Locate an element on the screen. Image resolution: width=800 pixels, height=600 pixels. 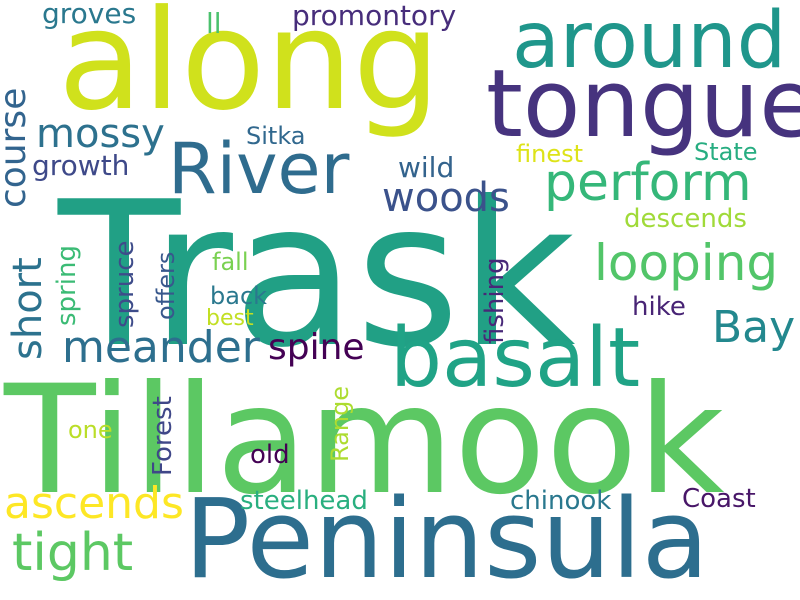
word-chinook: chinook is located at coordinates (561, 501).